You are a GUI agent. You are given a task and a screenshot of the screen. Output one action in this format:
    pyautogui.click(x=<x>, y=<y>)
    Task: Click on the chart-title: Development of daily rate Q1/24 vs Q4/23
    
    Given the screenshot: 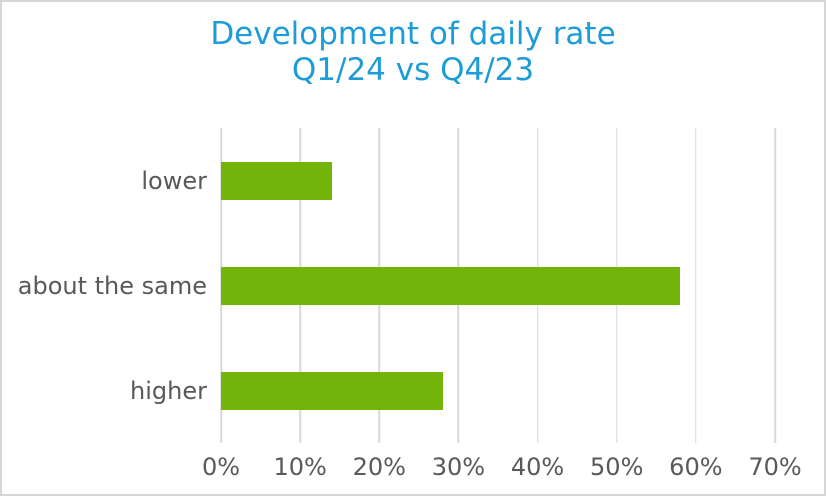 What is the action you would take?
    pyautogui.click(x=413, y=52)
    